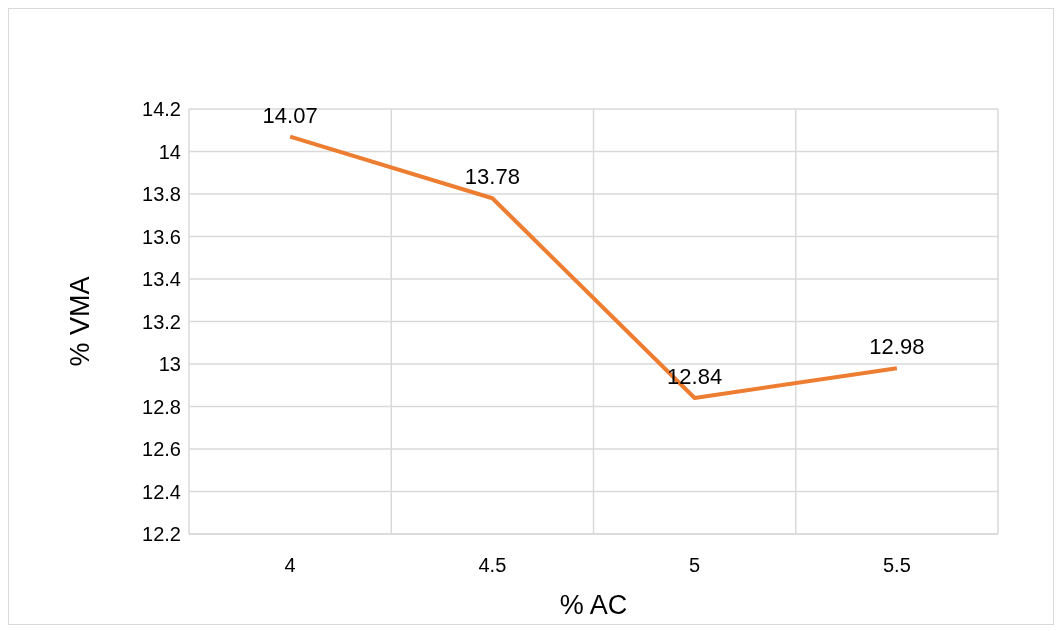  What do you see at coordinates (161, 491) in the screenshot?
I see `y-tick-label: 12.4` at bounding box center [161, 491].